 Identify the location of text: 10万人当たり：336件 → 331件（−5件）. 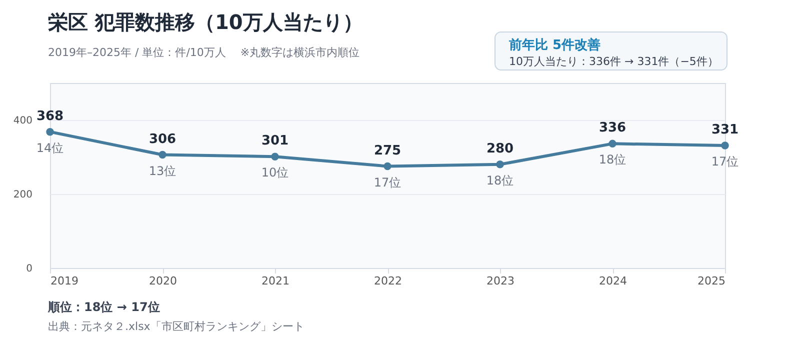
(613, 61).